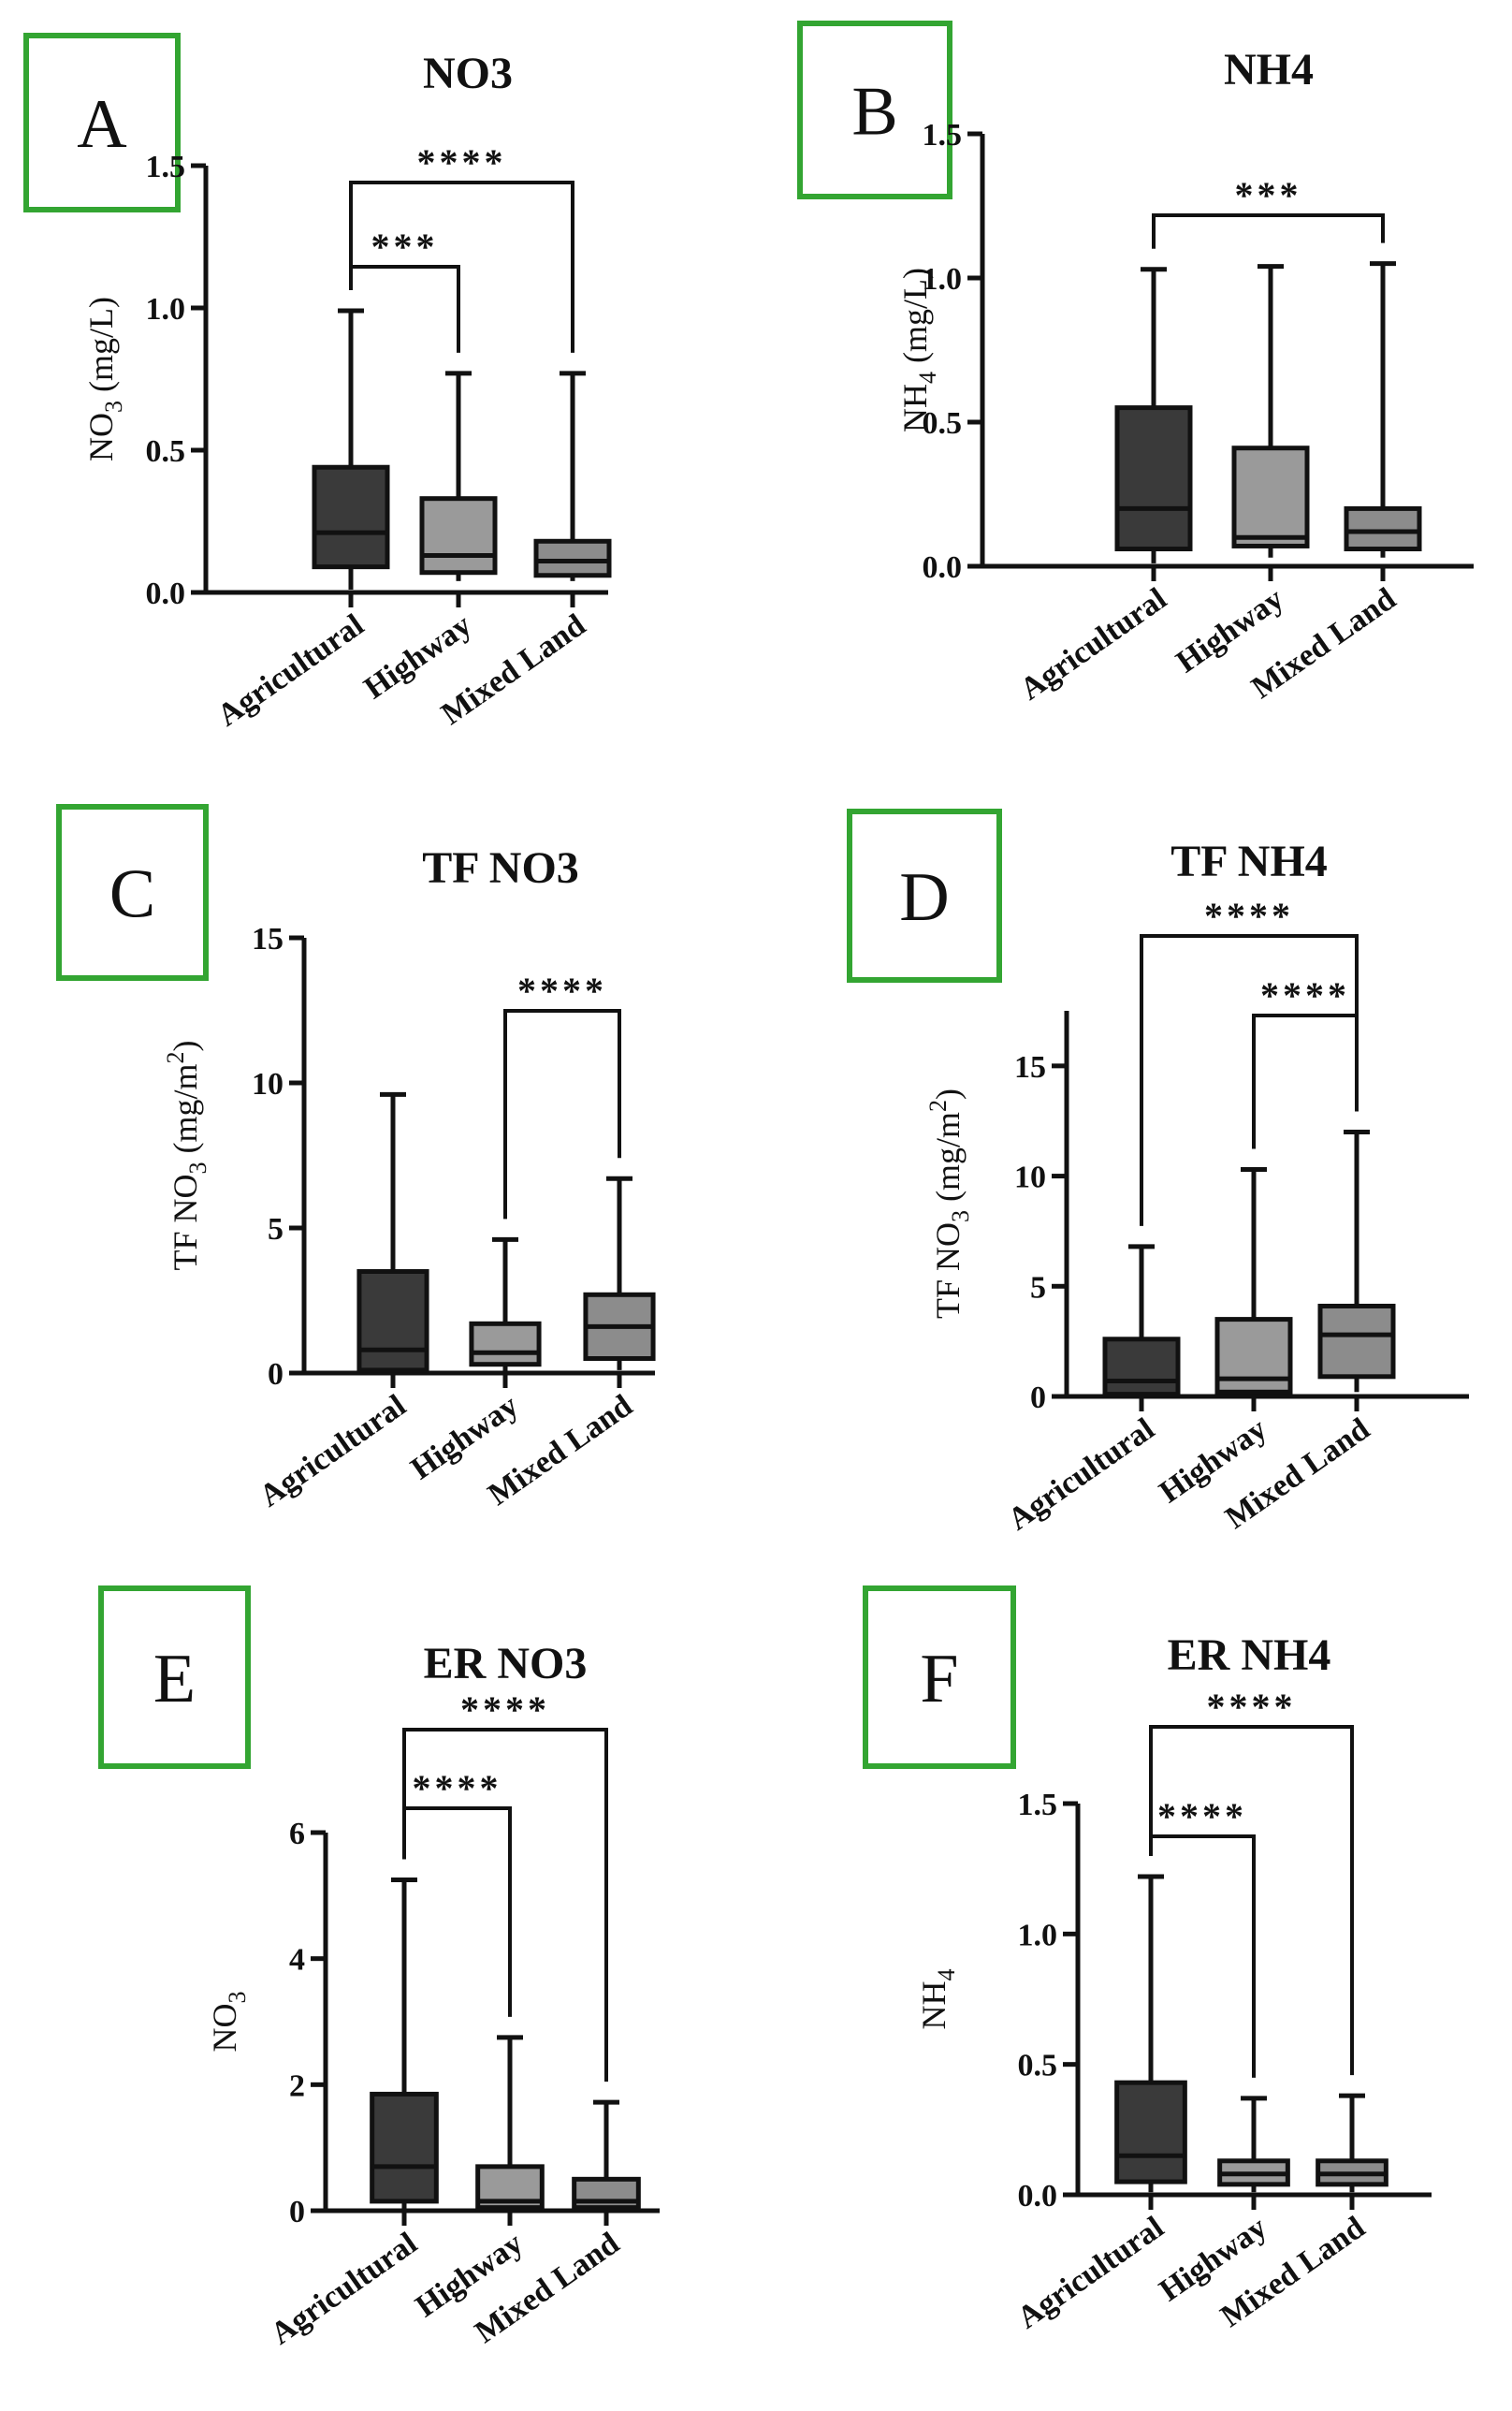 Image resolution: width=1512 pixels, height=2411 pixels. What do you see at coordinates (915, 408) in the screenshot?
I see `y-axis-label-main: NH` at bounding box center [915, 408].